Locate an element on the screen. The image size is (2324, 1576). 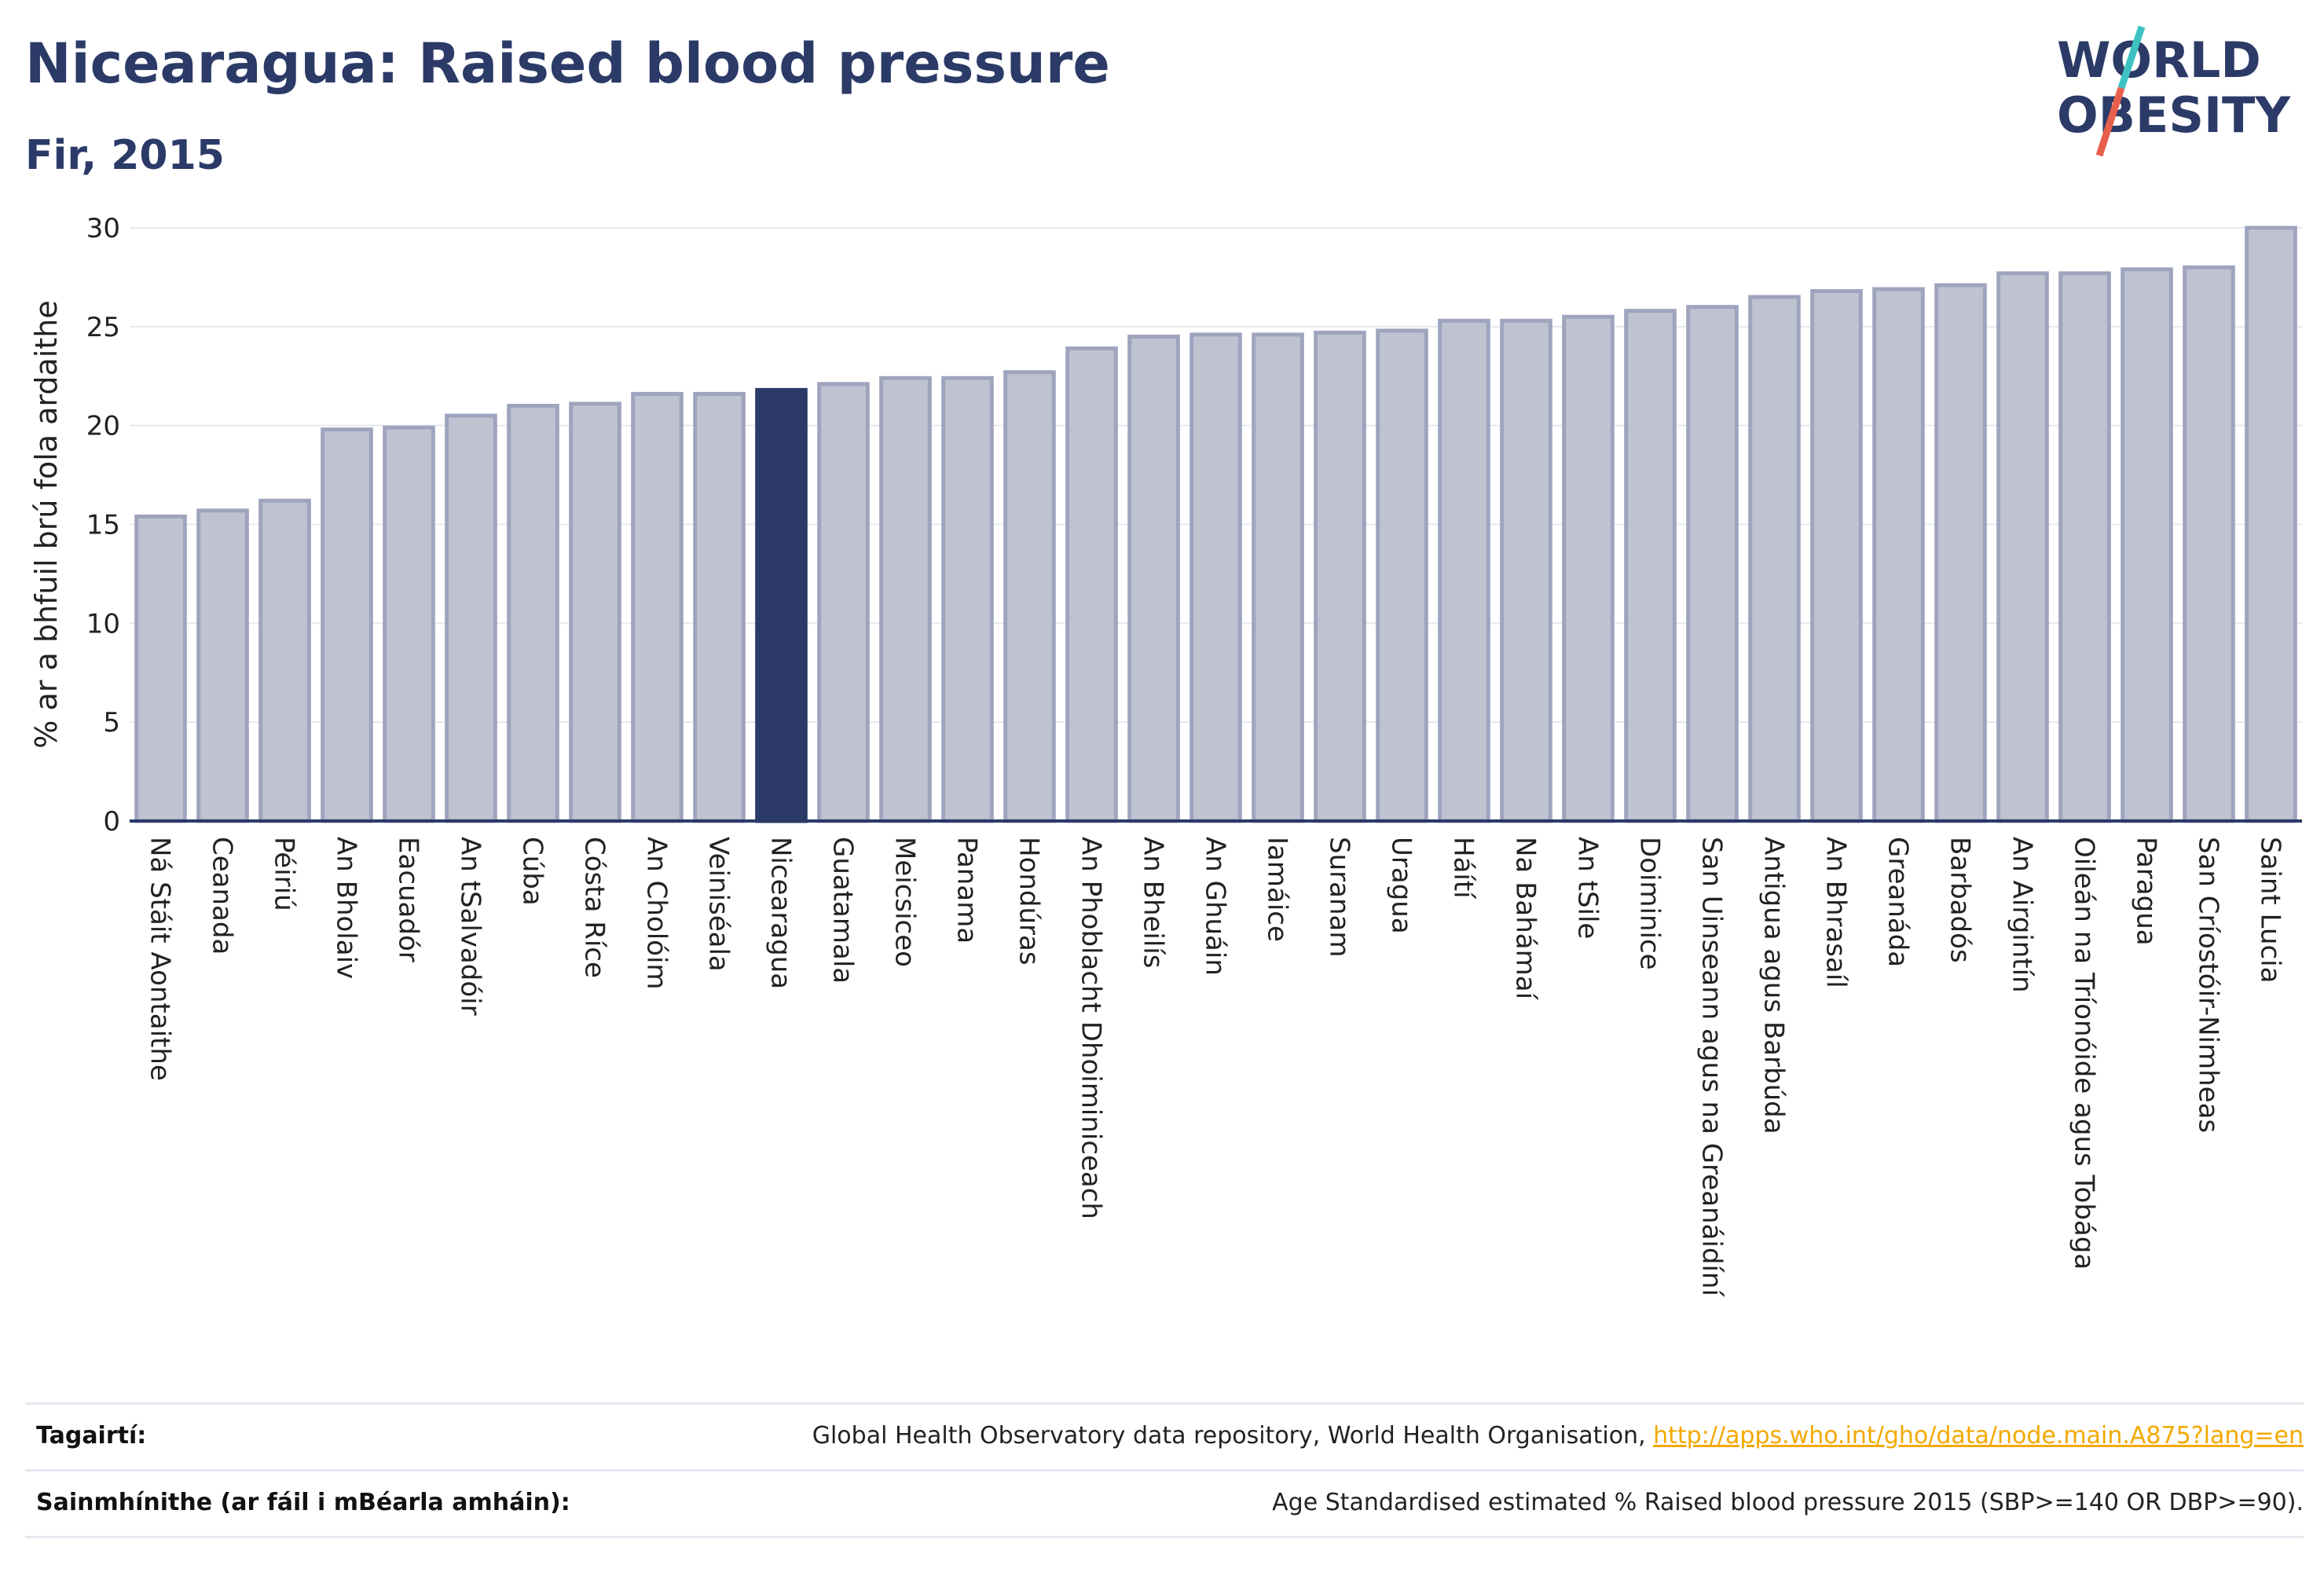
x-tick-label: Greanáda is located at coordinates (1898, 902).